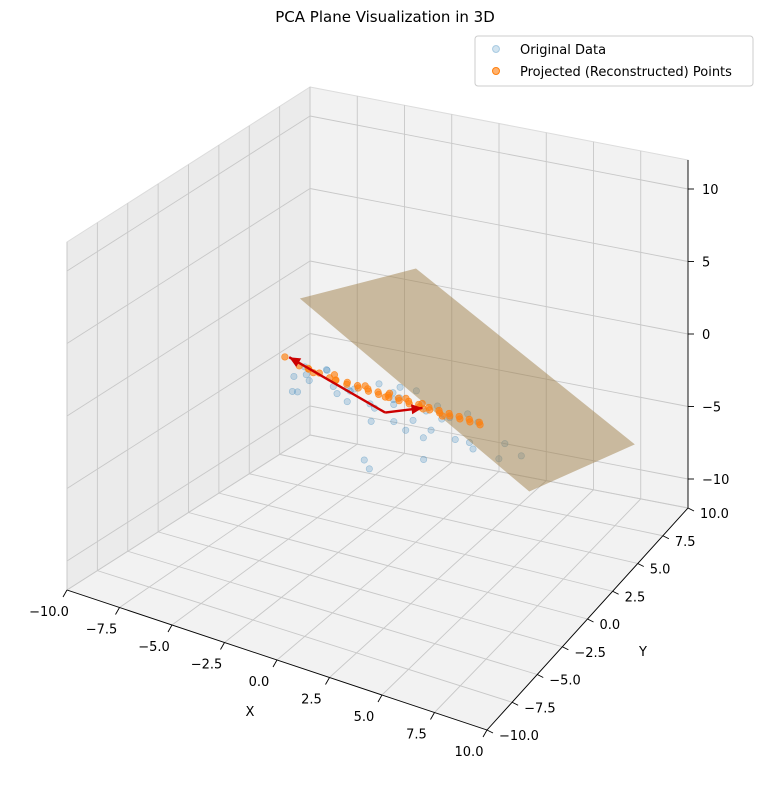 The height and width of the screenshot is (790, 769). What do you see at coordinates (102, 630) in the screenshot?
I see `x-tick-label: −7.5` at bounding box center [102, 630].